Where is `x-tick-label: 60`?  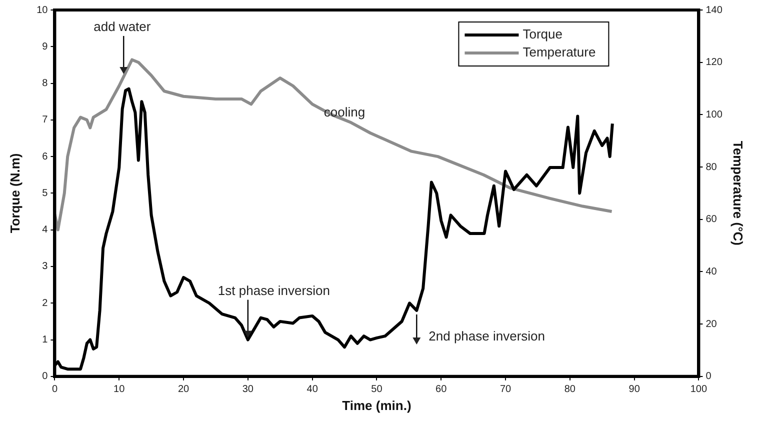
x-tick-label: 60 is located at coordinates (442, 390).